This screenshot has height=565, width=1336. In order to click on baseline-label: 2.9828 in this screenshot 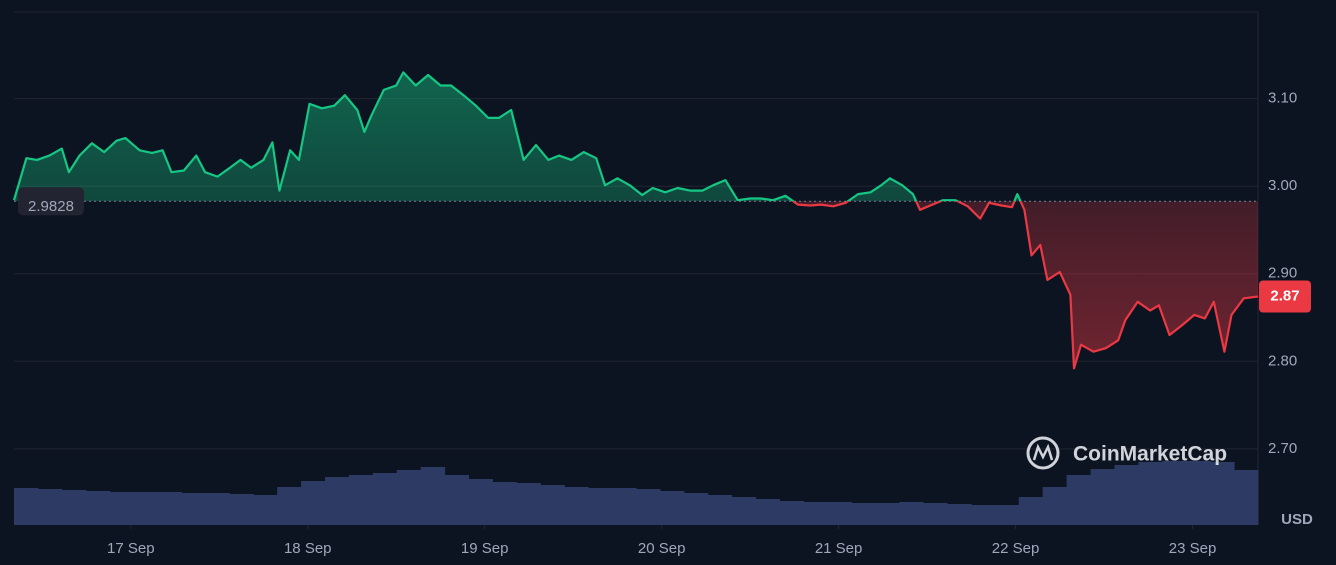, I will do `click(51, 206)`.